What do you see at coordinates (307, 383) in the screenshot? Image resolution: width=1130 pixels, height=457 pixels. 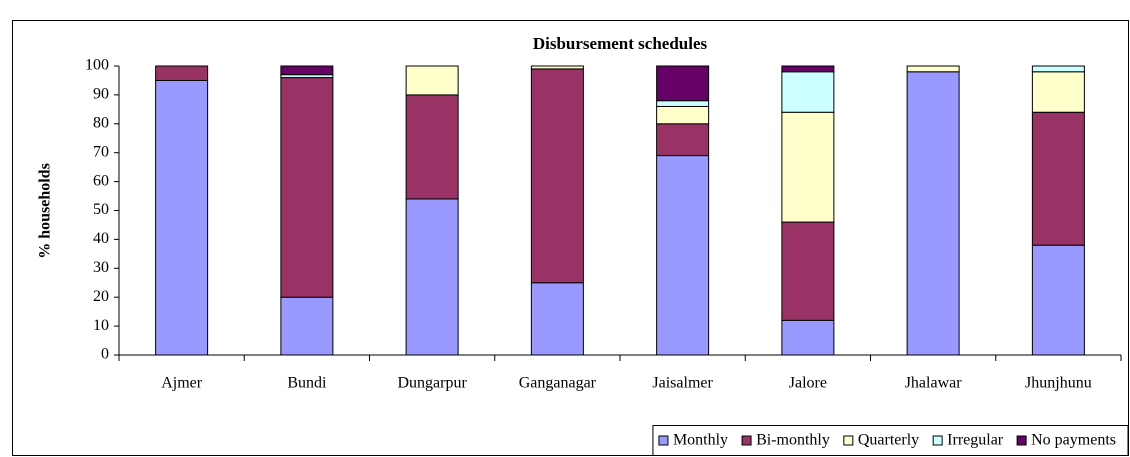 I see `x-tick-label: Bundi` at bounding box center [307, 383].